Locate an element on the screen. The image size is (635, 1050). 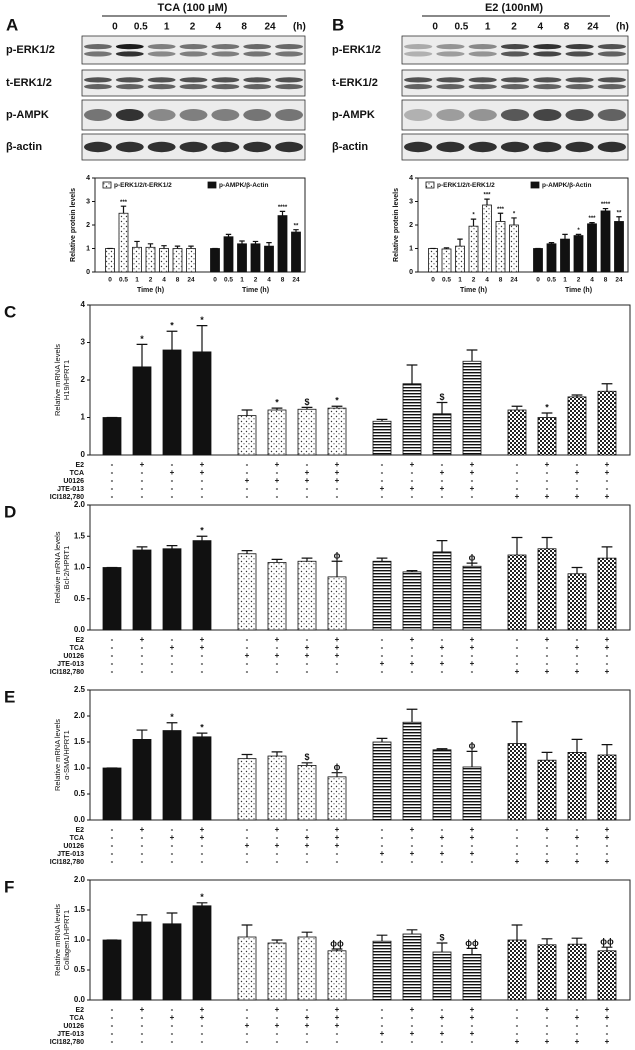
condition-label: E2 is located at coordinates (79, 465).